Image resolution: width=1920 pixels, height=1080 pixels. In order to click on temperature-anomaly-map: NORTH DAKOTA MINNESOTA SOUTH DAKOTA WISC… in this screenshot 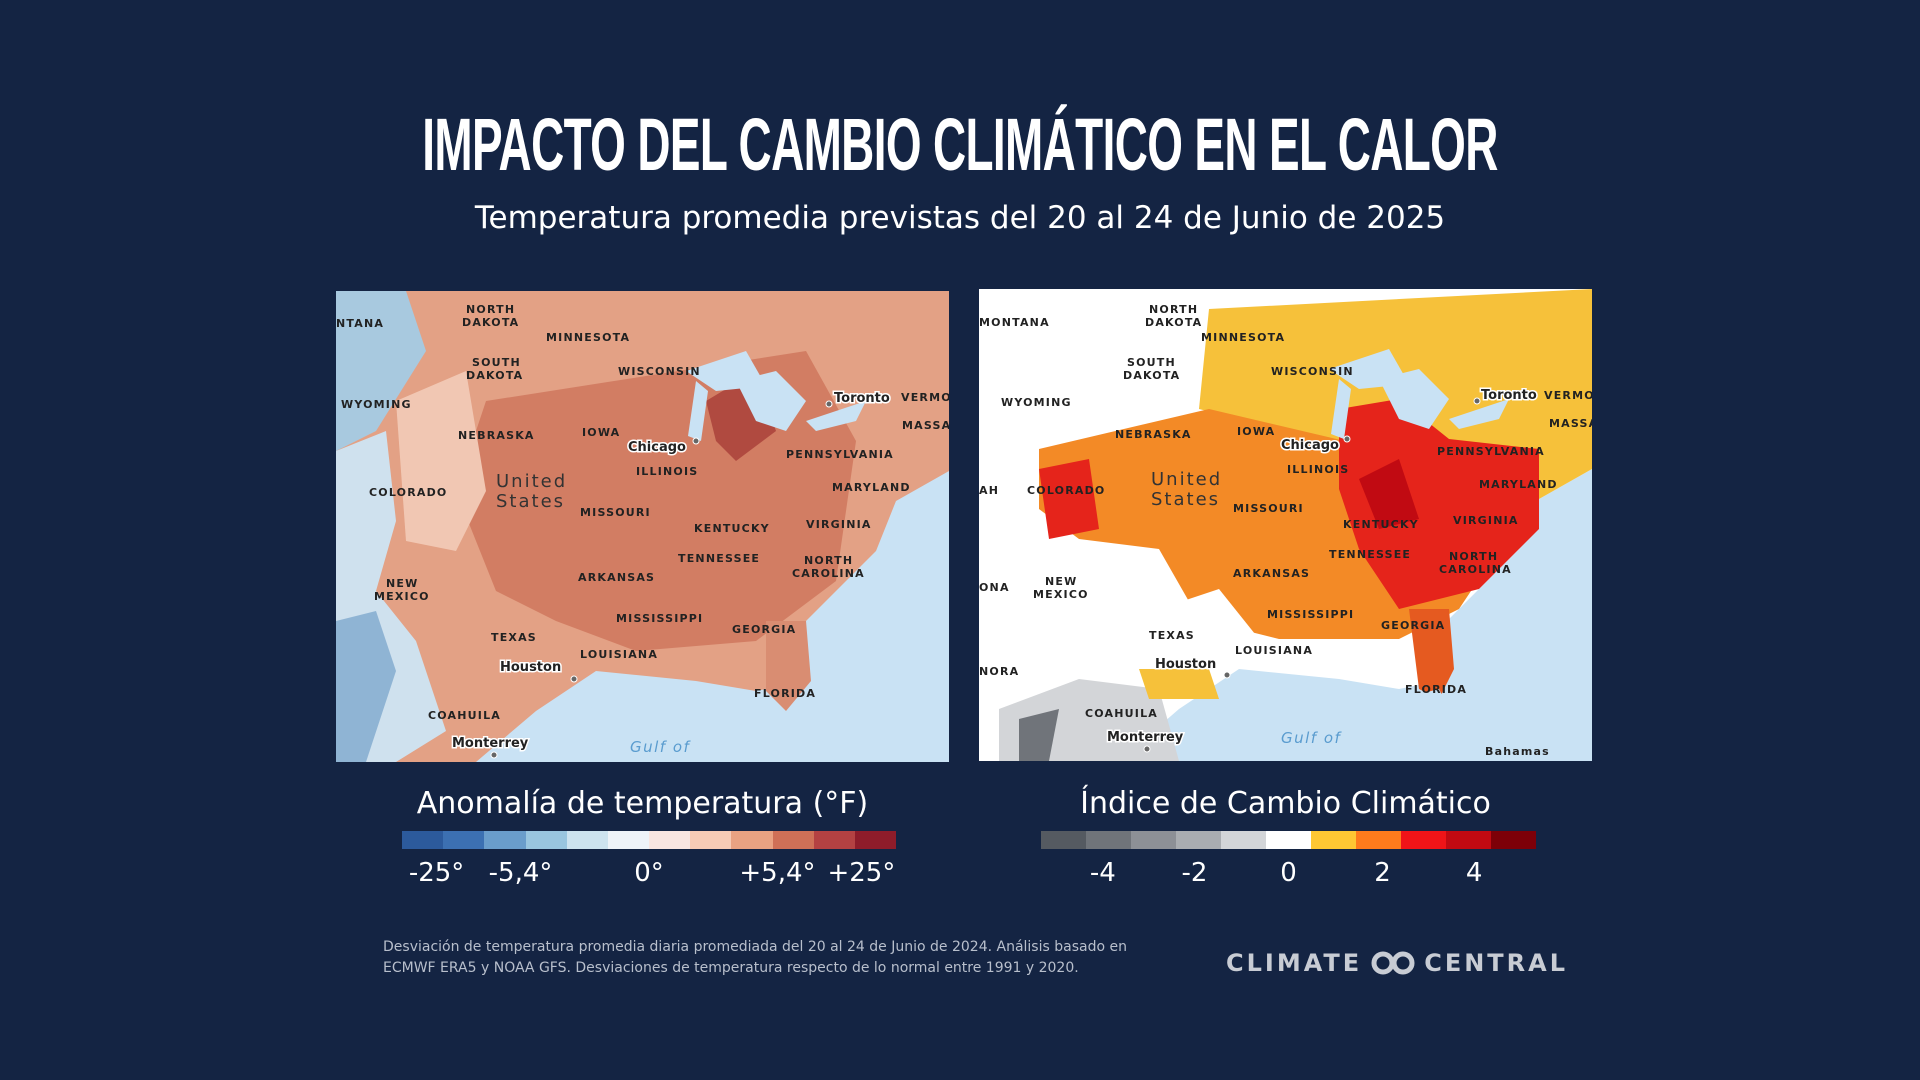, I will do `click(642, 526)`.